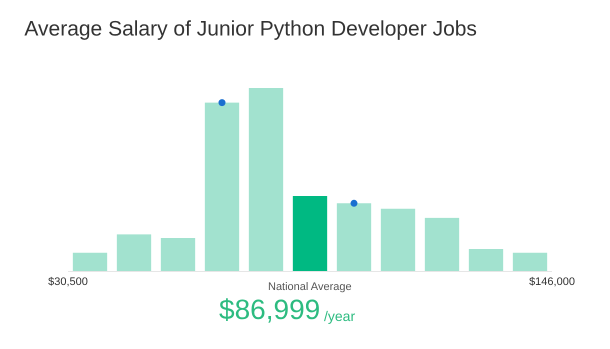 This screenshot has height=349, width=610. Describe the element at coordinates (552, 282) in the screenshot. I see `x-tick-label: $146,000` at that location.